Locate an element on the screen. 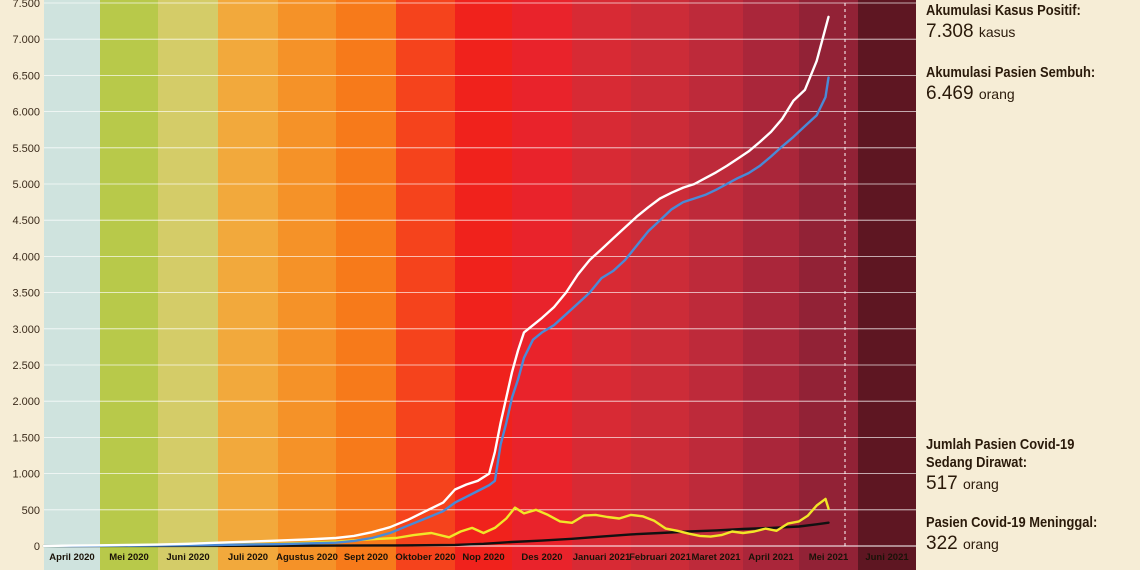  y-tick-label: 5.000 is located at coordinates (26, 185).